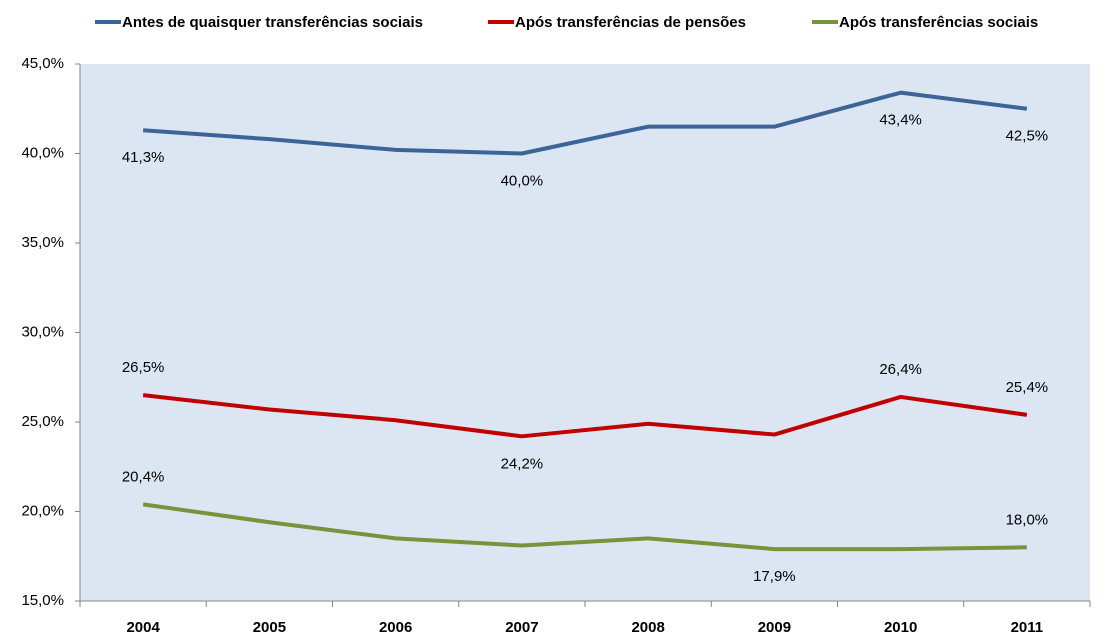  Describe the element at coordinates (521, 627) in the screenshot. I see `x-tick-label: 2007` at that location.